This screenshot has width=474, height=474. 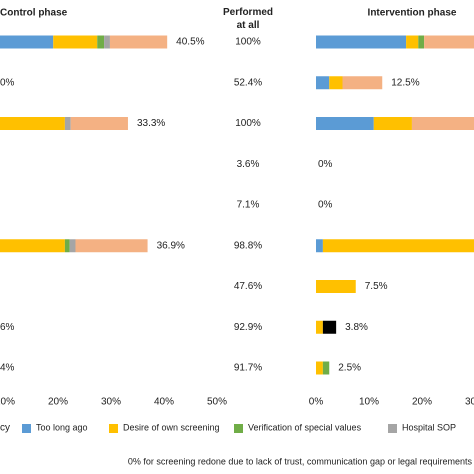 What do you see at coordinates (248, 327) in the screenshot?
I see `performed-value: 92.9%` at bounding box center [248, 327].